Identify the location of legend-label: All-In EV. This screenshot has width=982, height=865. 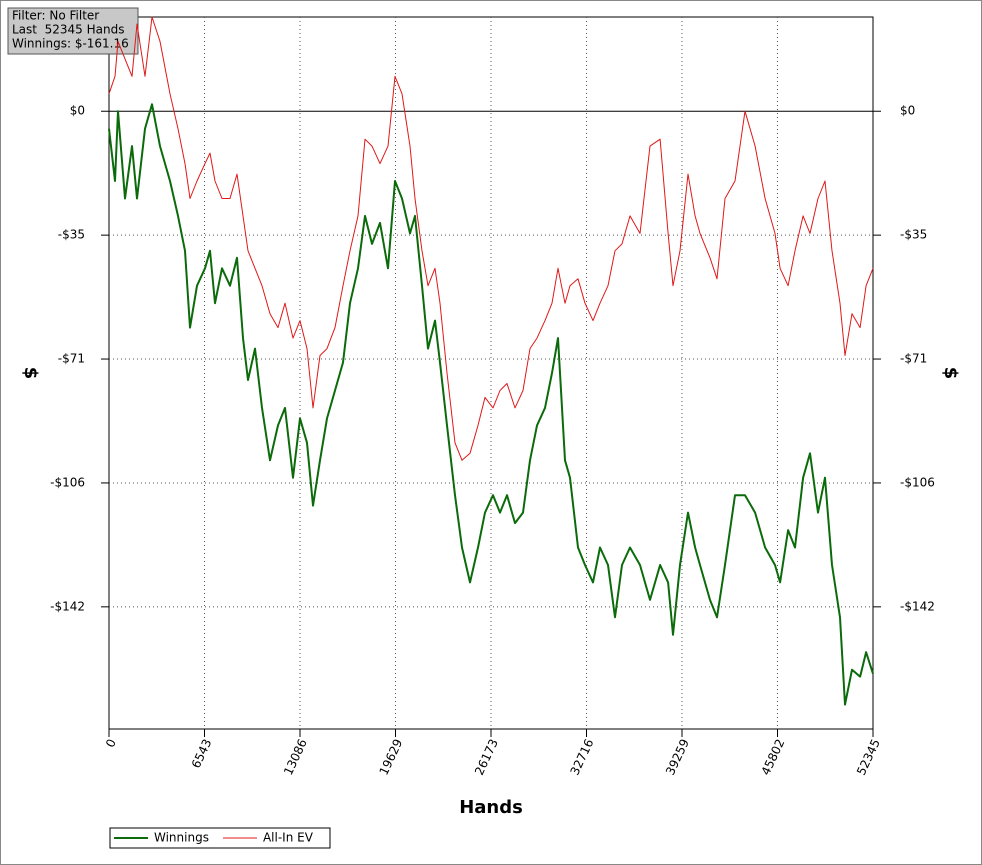
(288, 838).